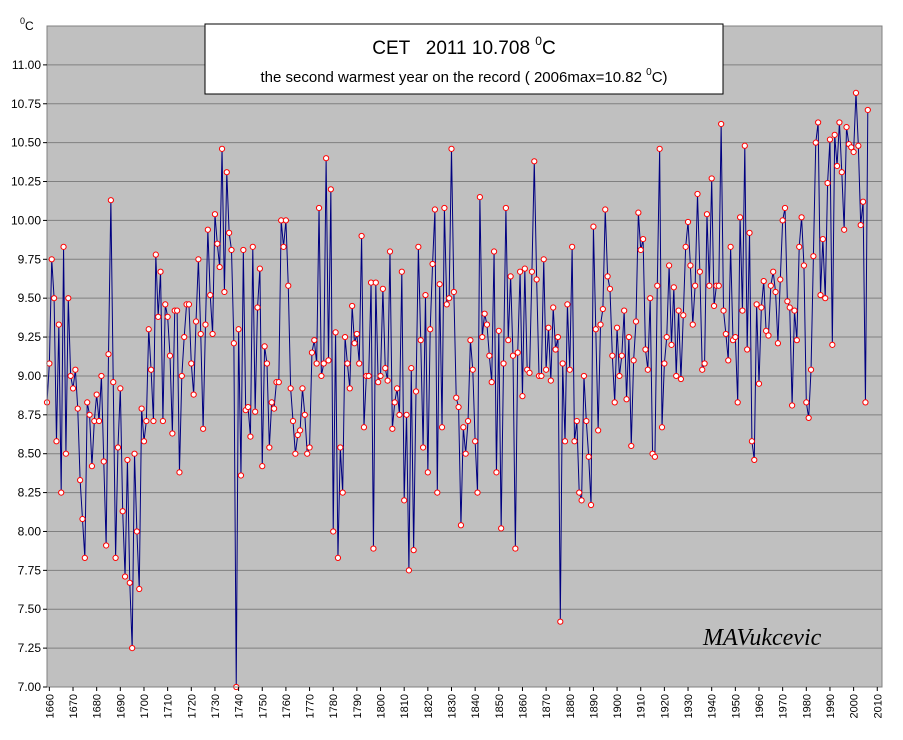 This screenshot has width=903, height=740. Describe the element at coordinates (713, 706) in the screenshot. I see `x-tick-label-28: 1940` at that location.